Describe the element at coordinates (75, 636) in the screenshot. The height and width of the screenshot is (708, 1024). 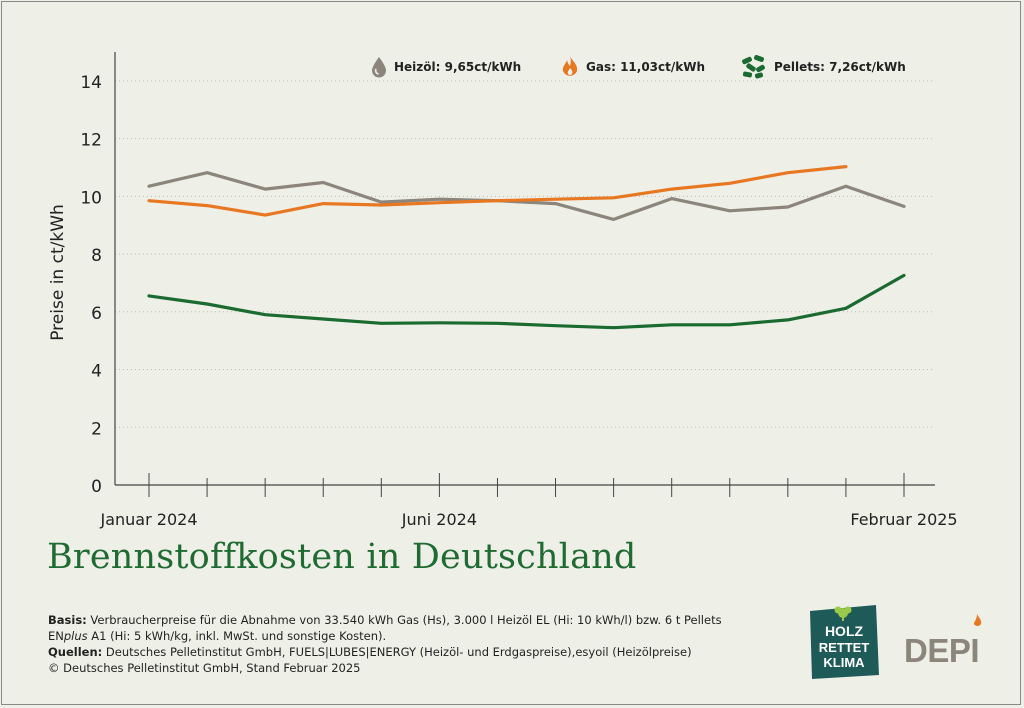
I see `basis-plus: plus` at that location.